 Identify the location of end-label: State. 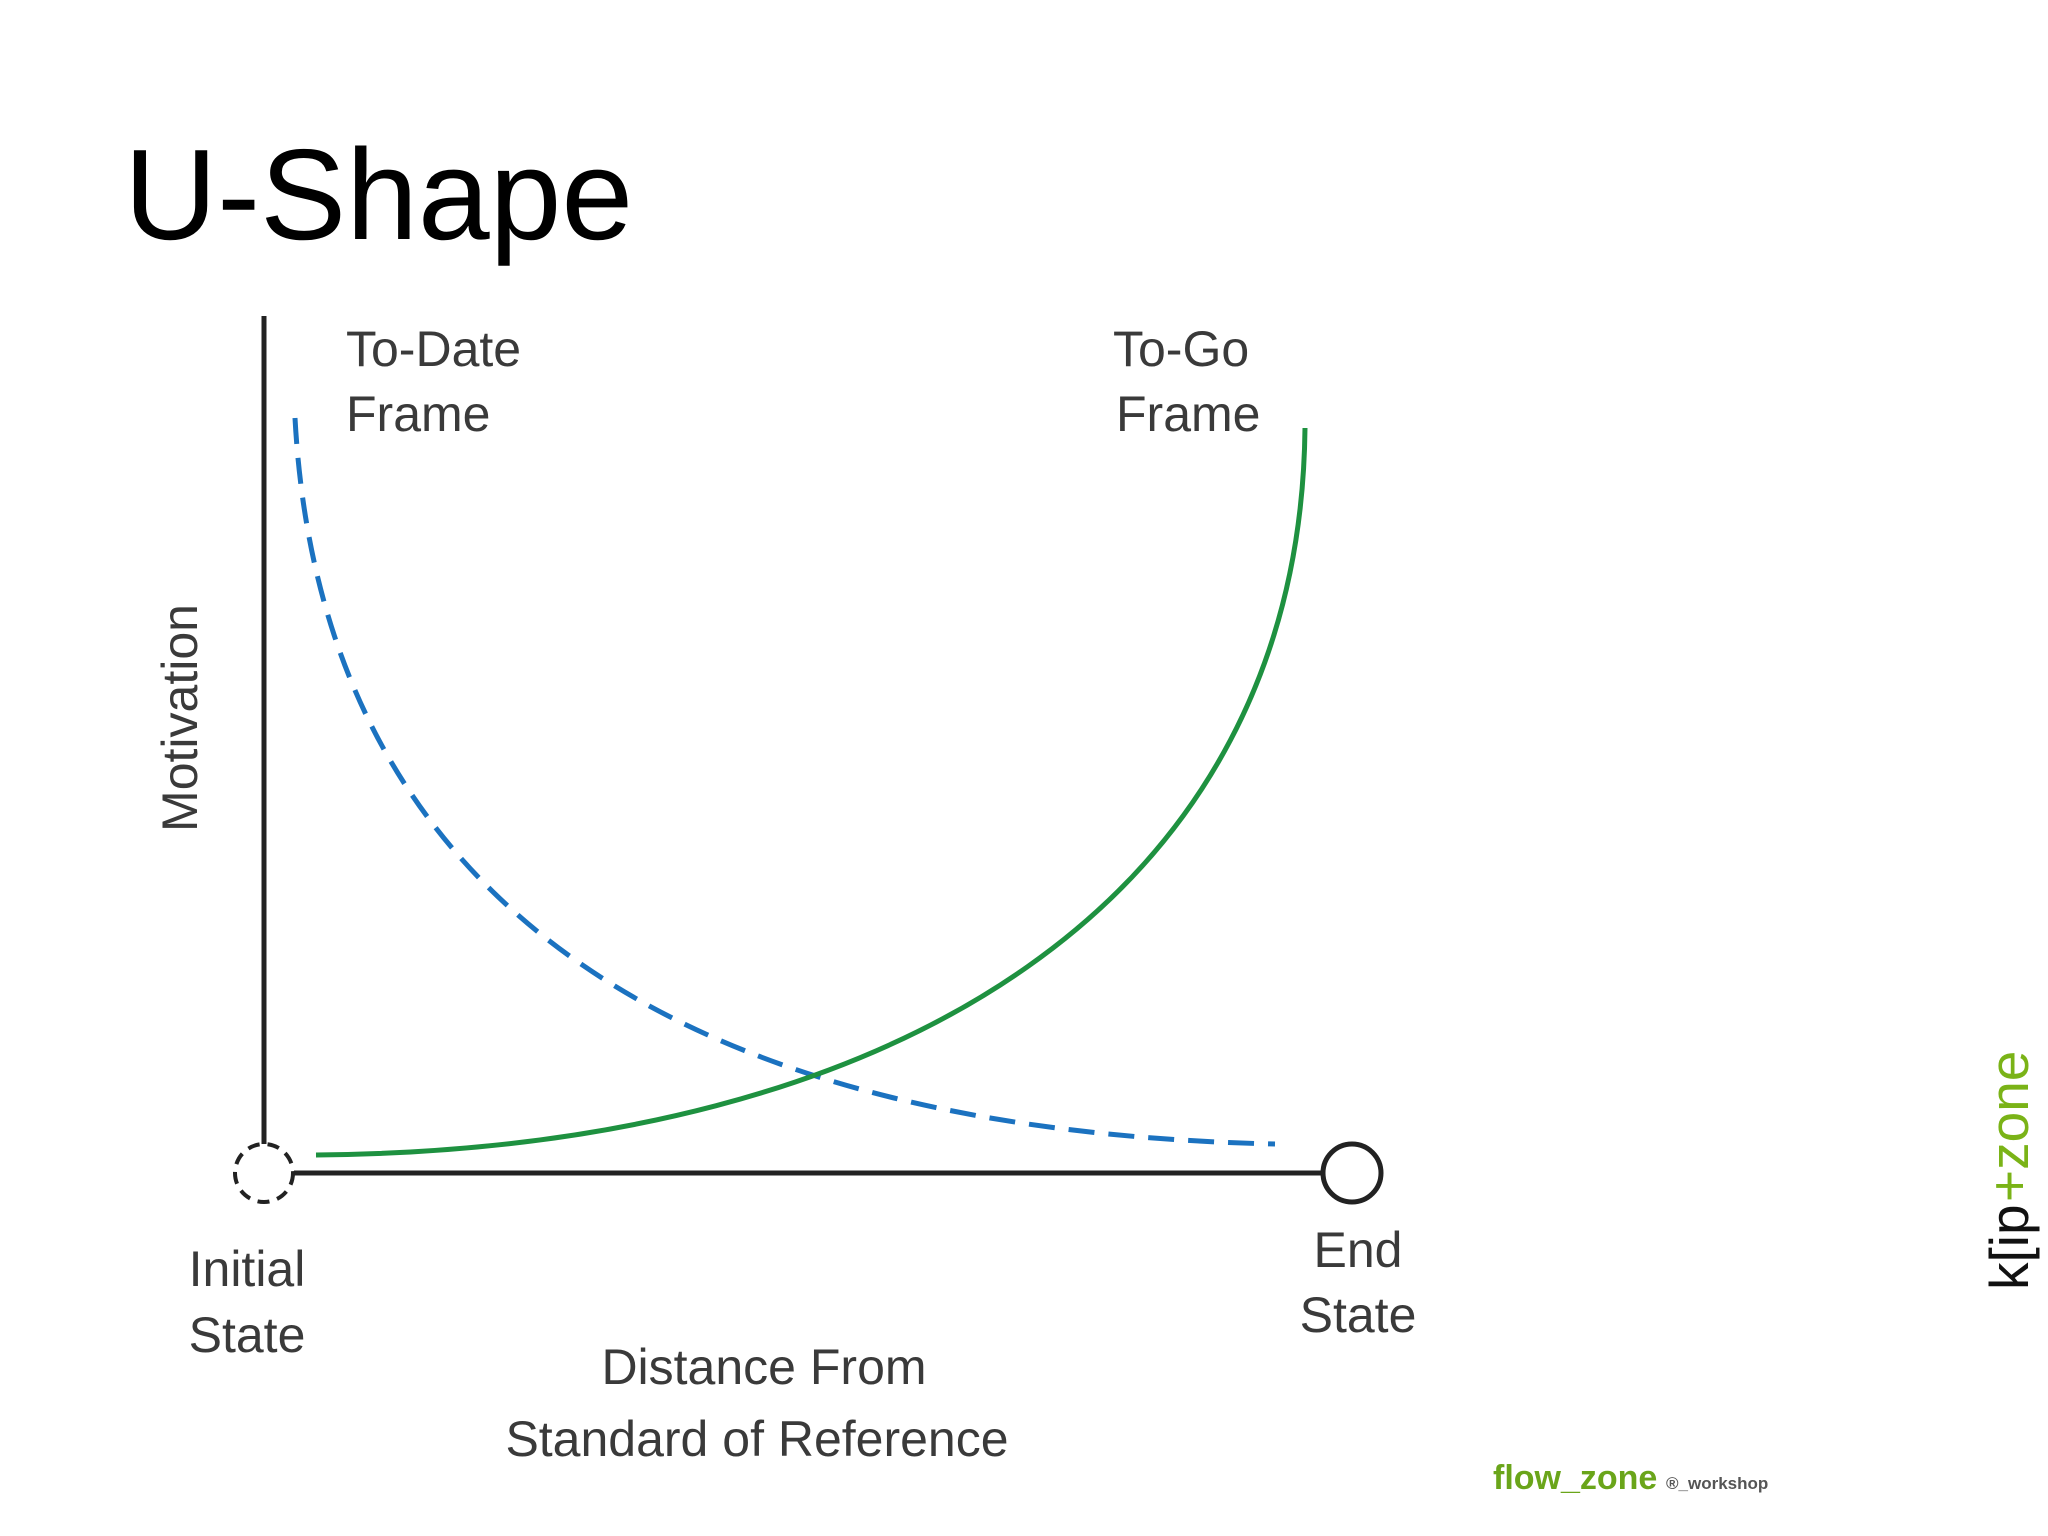
(1358, 1315).